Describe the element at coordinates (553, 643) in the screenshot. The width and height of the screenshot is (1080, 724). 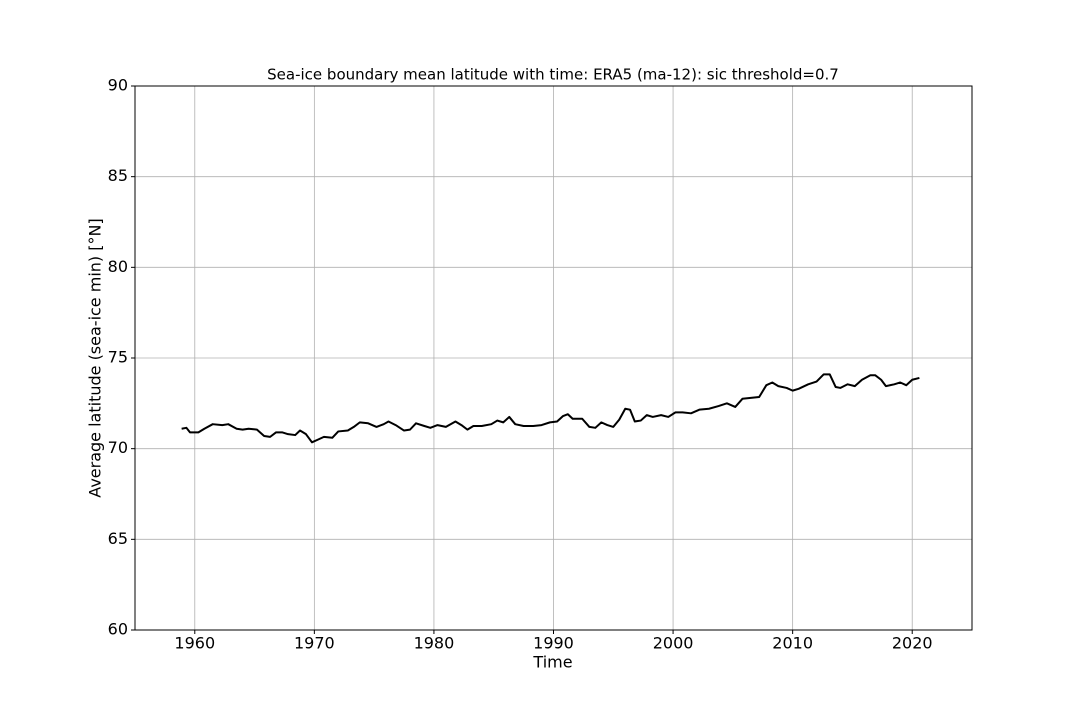
I see `x-tick-label: 1990` at that location.